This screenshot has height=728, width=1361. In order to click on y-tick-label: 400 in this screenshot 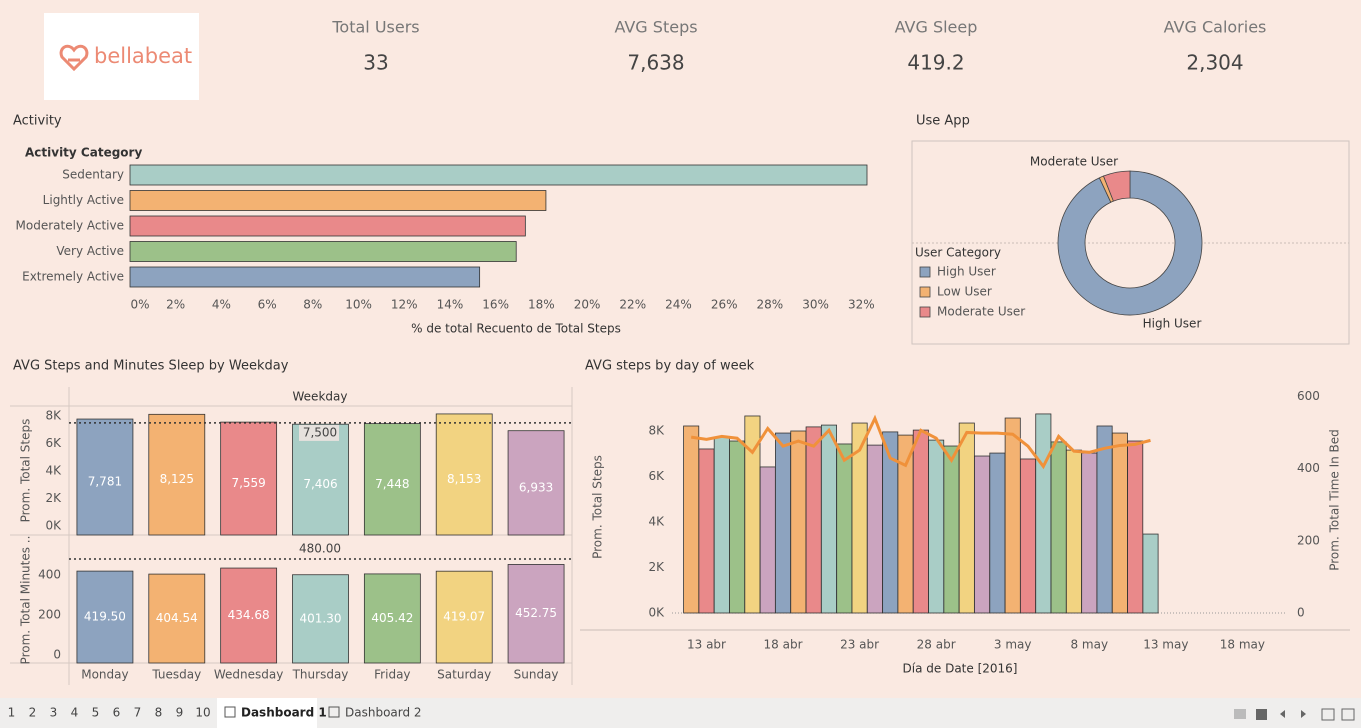, I will do `click(49, 575)`.